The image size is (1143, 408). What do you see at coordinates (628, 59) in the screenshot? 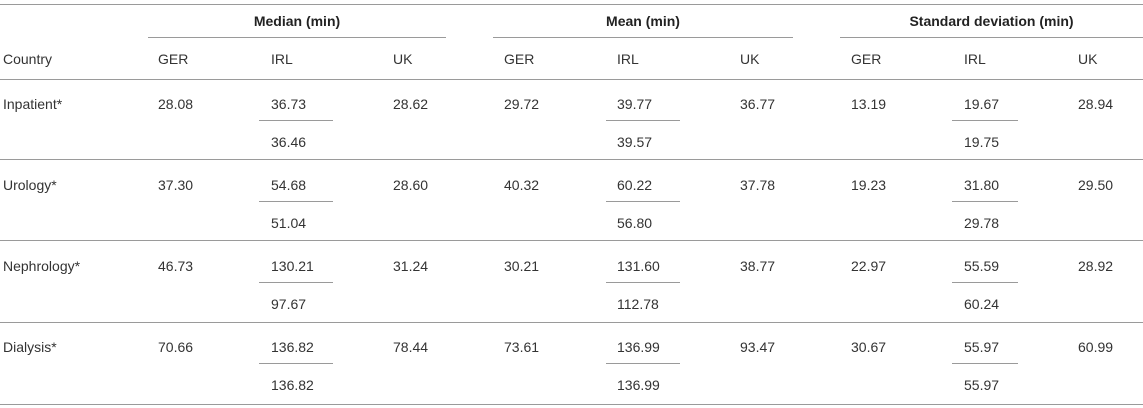
I see `sub-header-mean-irl: IRL` at bounding box center [628, 59].